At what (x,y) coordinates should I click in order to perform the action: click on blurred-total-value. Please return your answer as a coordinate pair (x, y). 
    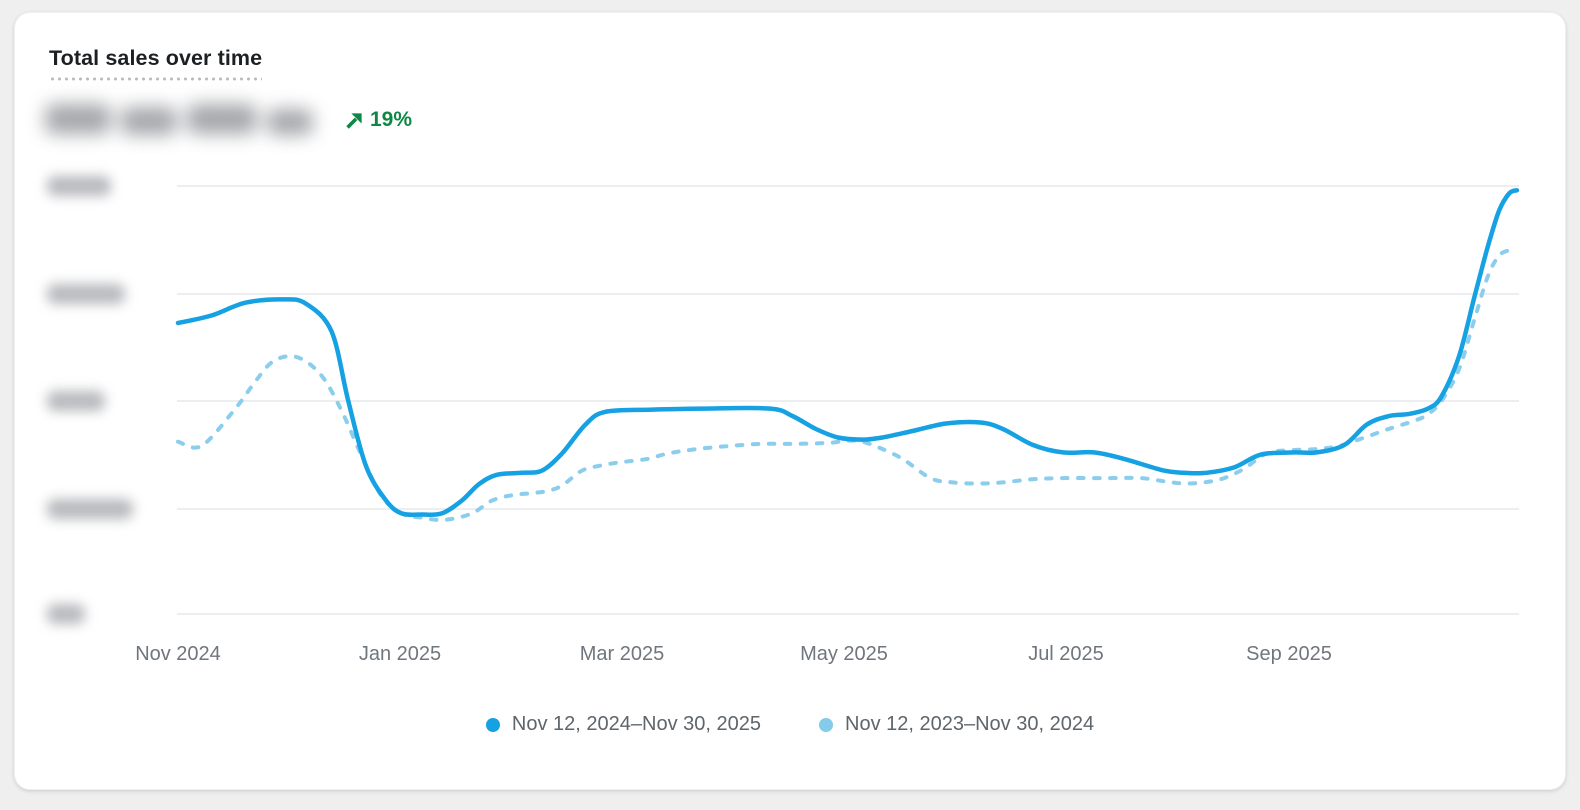
    Looking at the image, I should click on (179, 119).